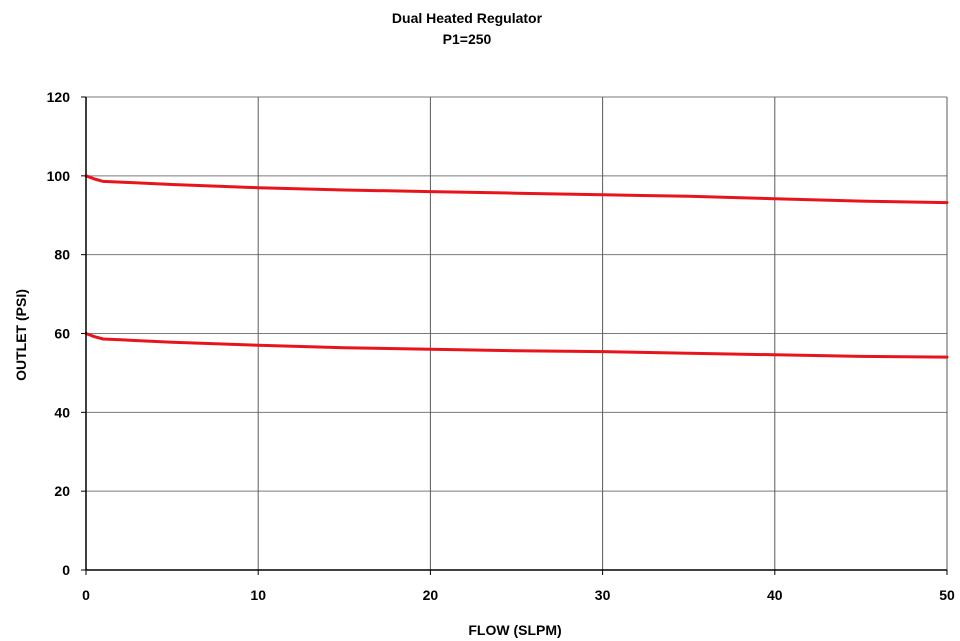 The height and width of the screenshot is (641, 960). Describe the element at coordinates (62, 412) in the screenshot. I see `y-tick-label: 40` at that location.